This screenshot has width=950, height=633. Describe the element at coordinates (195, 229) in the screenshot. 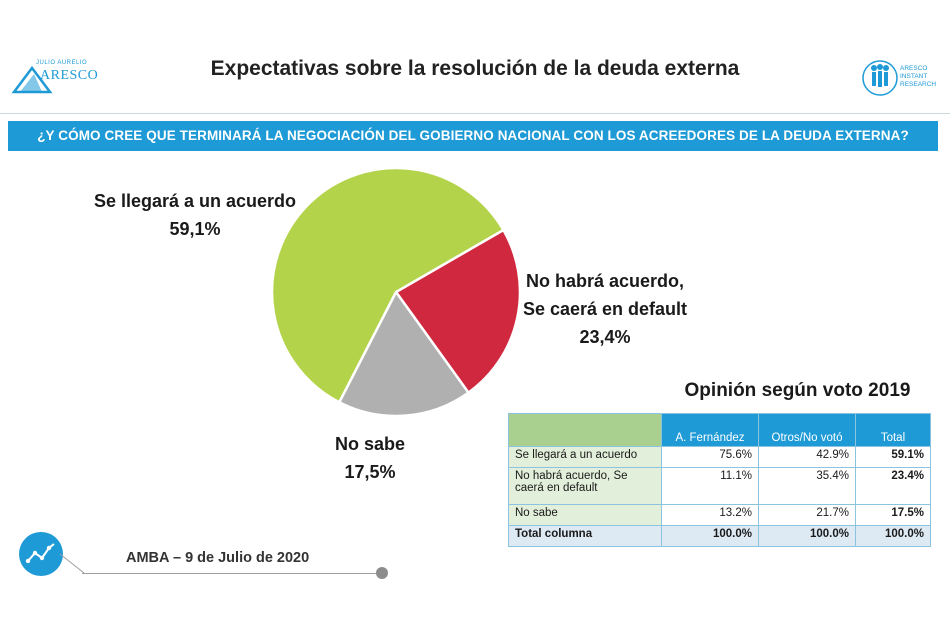

I see `pie-label-acuerdo-value: 59,1%` at that location.